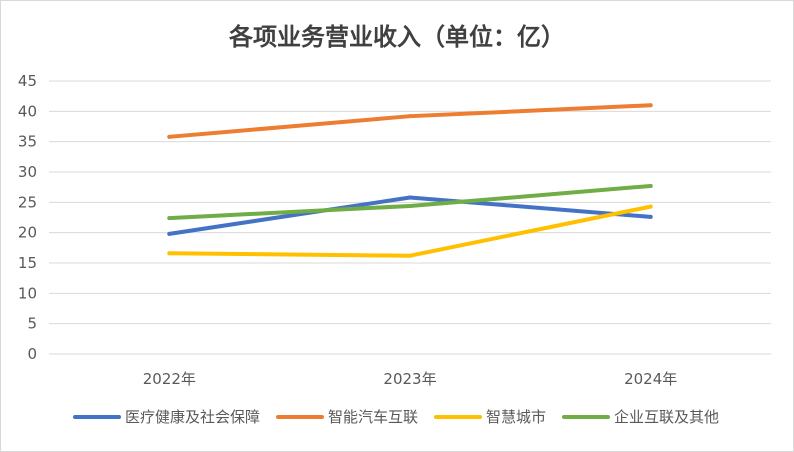  What do you see at coordinates (27, 81) in the screenshot?
I see `y-tick-label: 45` at bounding box center [27, 81].